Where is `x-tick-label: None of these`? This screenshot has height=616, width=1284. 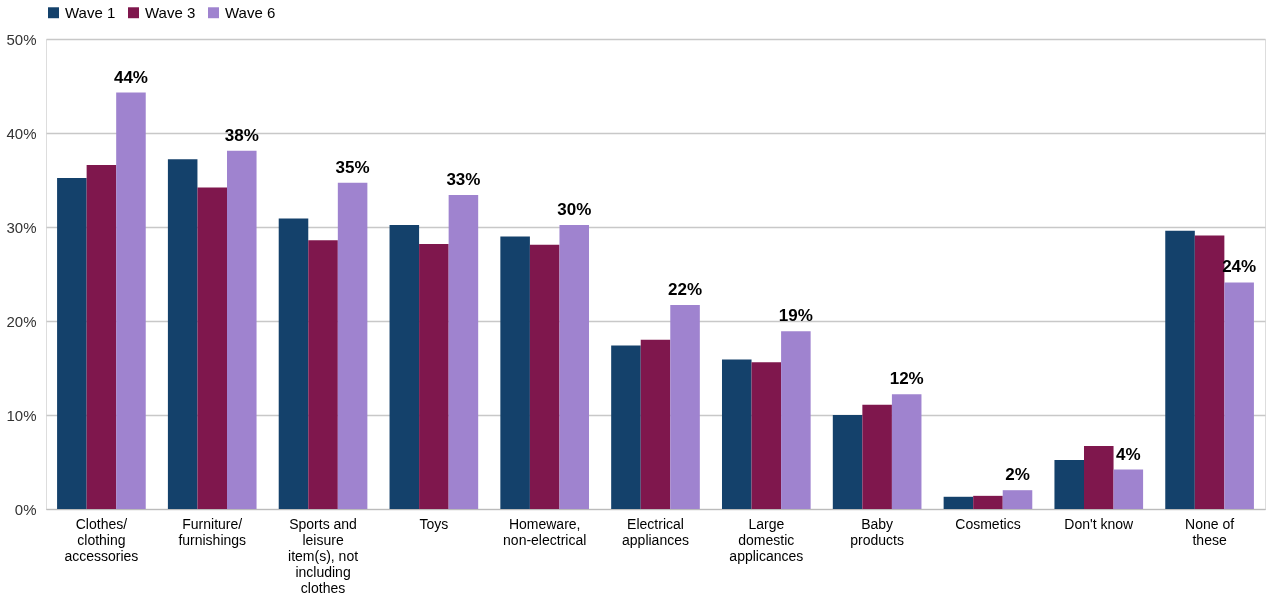
x-tick-label: None of these is located at coordinates (1210, 531).